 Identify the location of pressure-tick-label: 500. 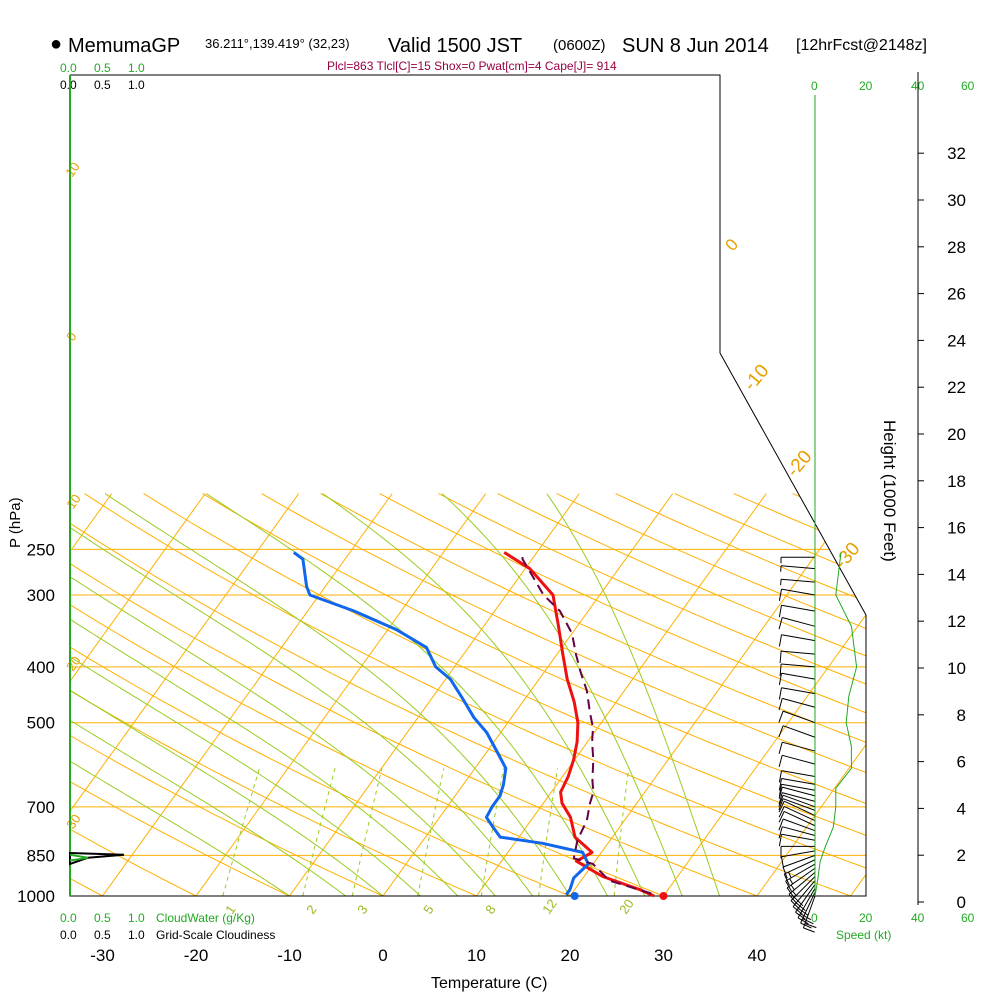
(41, 723).